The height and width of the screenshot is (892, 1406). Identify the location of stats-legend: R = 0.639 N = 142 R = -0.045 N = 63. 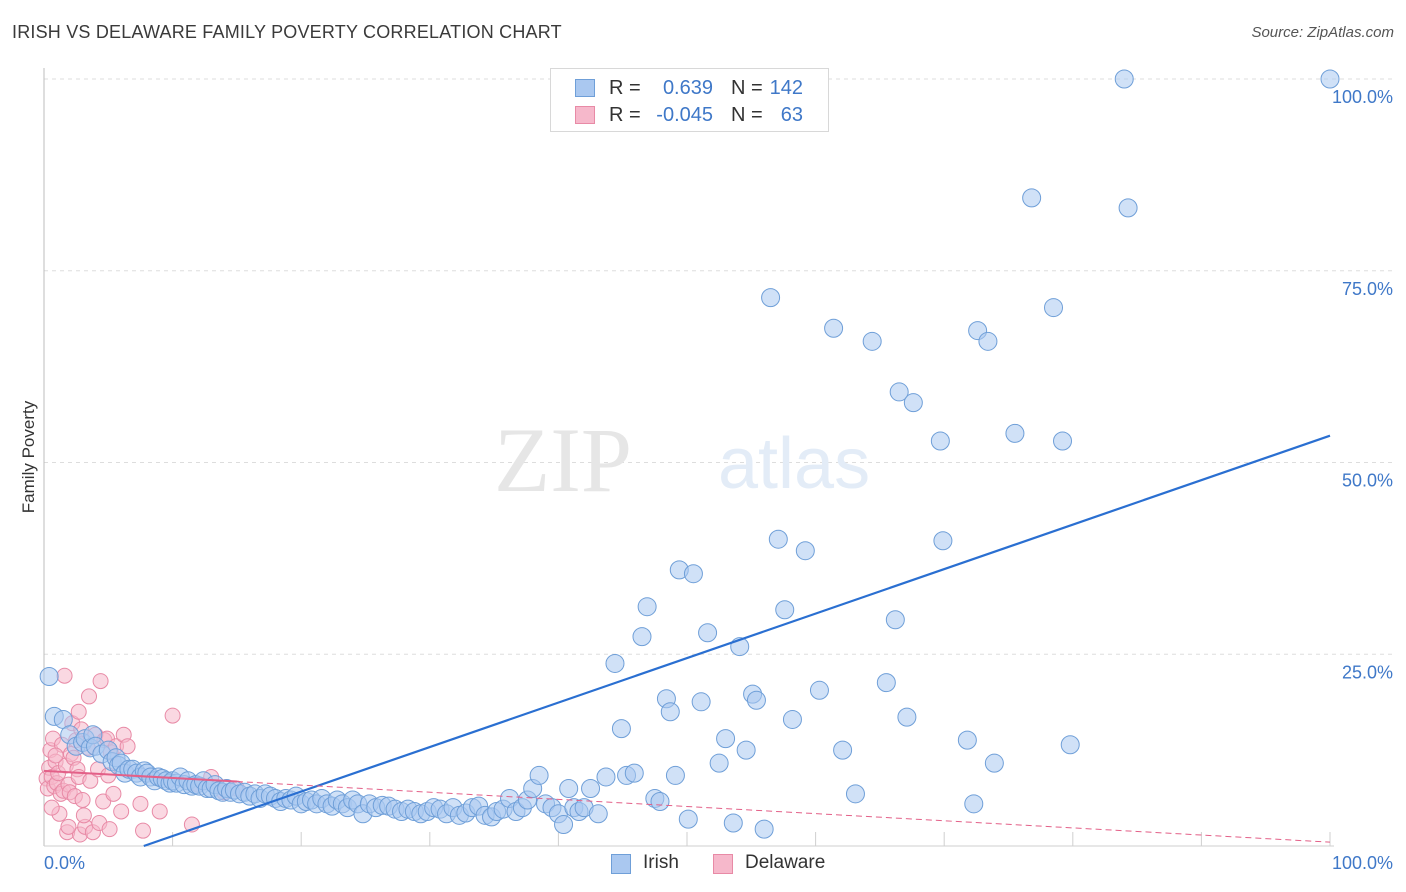
(689, 100).